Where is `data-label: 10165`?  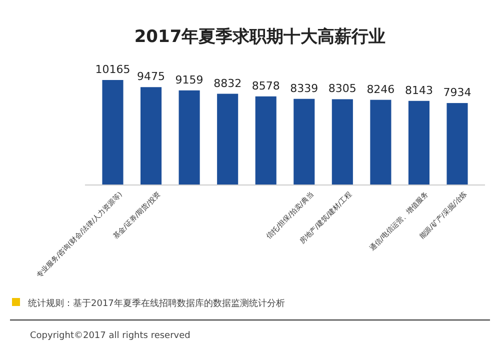 data-label: 10165 is located at coordinates (112, 69).